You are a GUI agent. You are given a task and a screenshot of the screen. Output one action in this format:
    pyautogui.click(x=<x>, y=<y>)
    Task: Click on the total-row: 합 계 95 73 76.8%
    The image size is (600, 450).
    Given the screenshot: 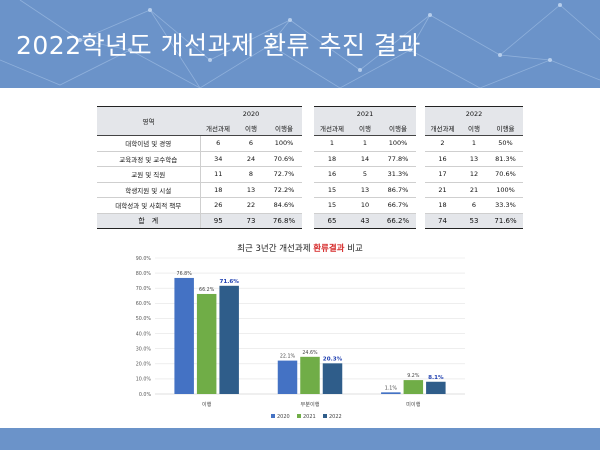 What is the action you would take?
    pyautogui.click(x=199, y=220)
    